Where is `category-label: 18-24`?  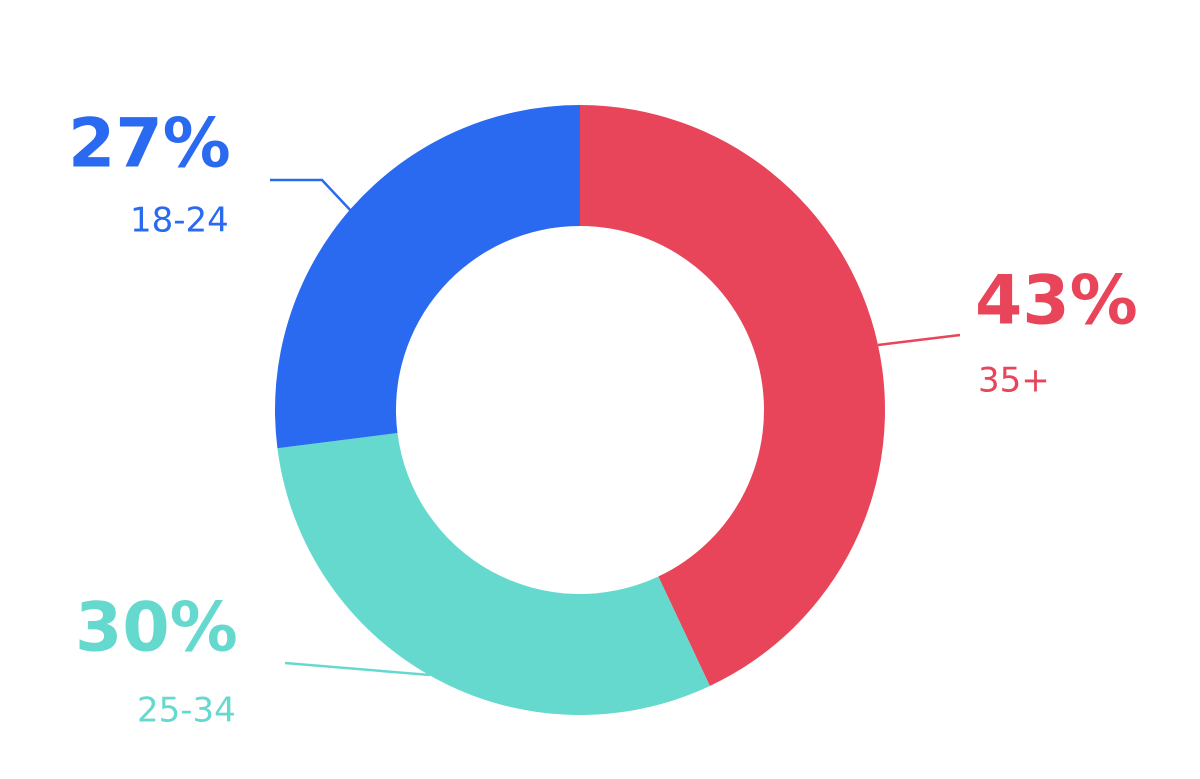 category-label: 18-24 is located at coordinates (179, 221).